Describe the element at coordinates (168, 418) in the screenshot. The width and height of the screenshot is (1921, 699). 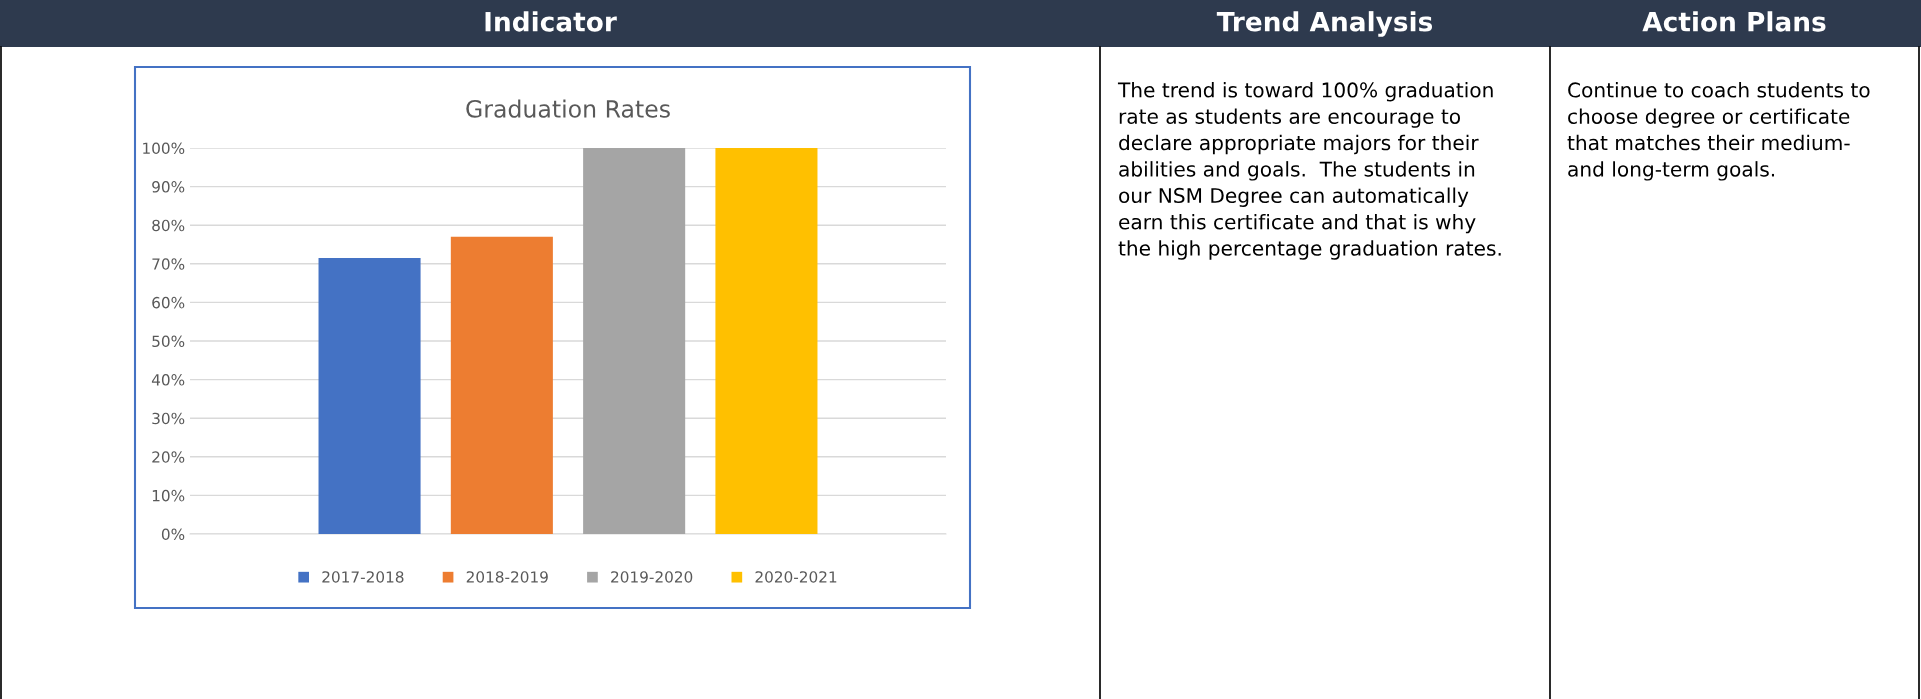
I see `y-tick-label: 30%` at that location.